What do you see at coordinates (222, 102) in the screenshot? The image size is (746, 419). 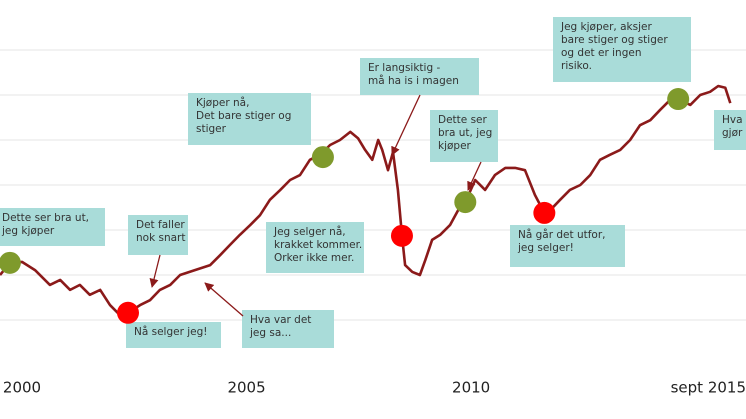 I see `callout-text: Kjøper nå,` at bounding box center [222, 102].